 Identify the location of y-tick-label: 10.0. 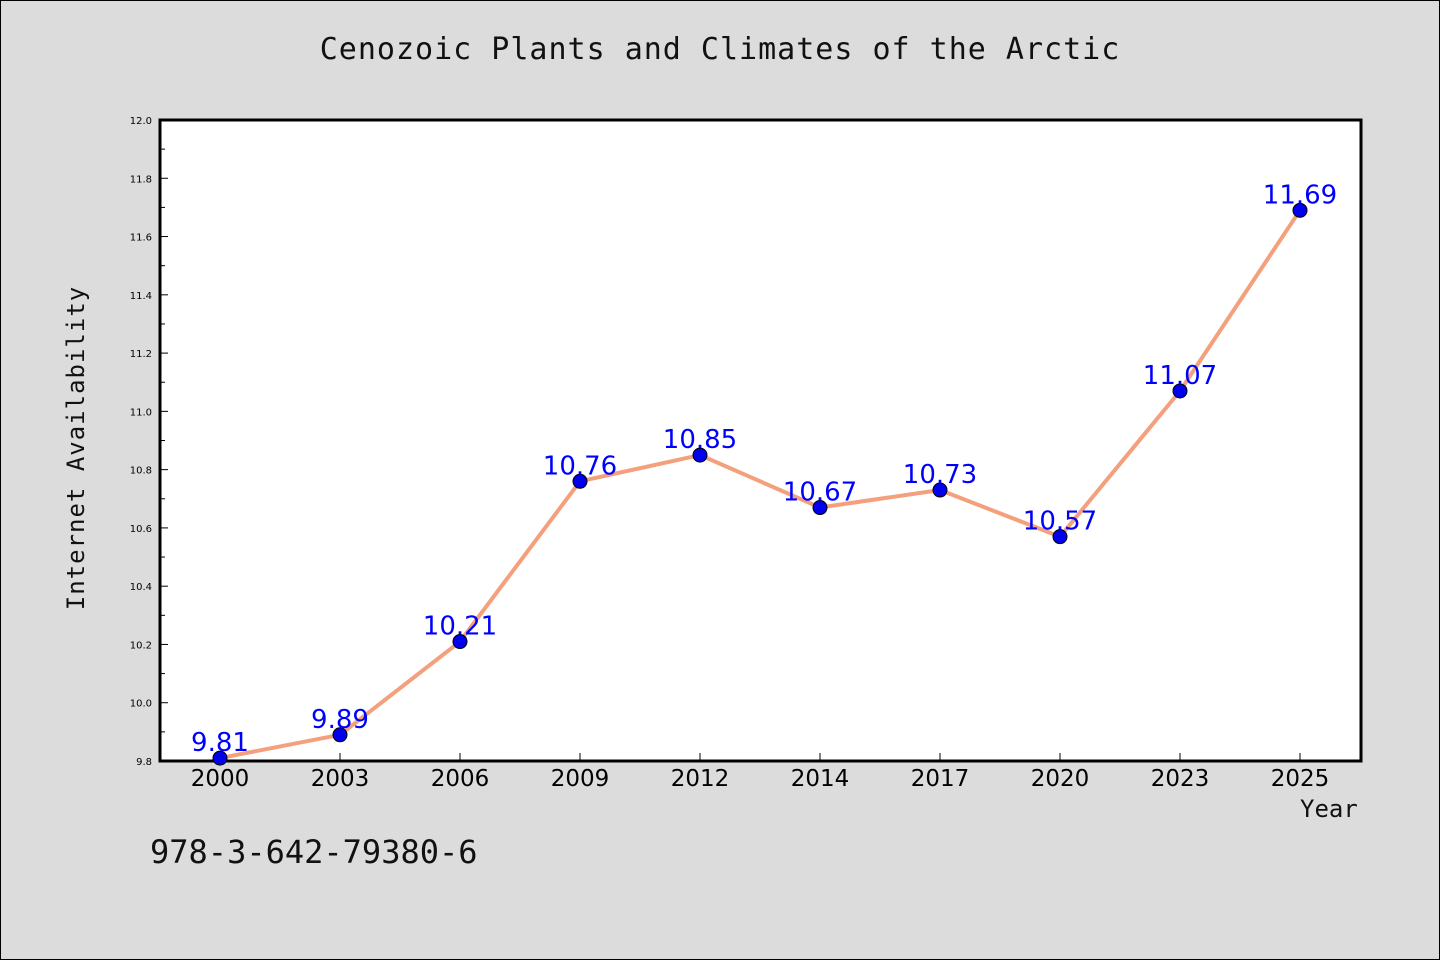
(141, 704).